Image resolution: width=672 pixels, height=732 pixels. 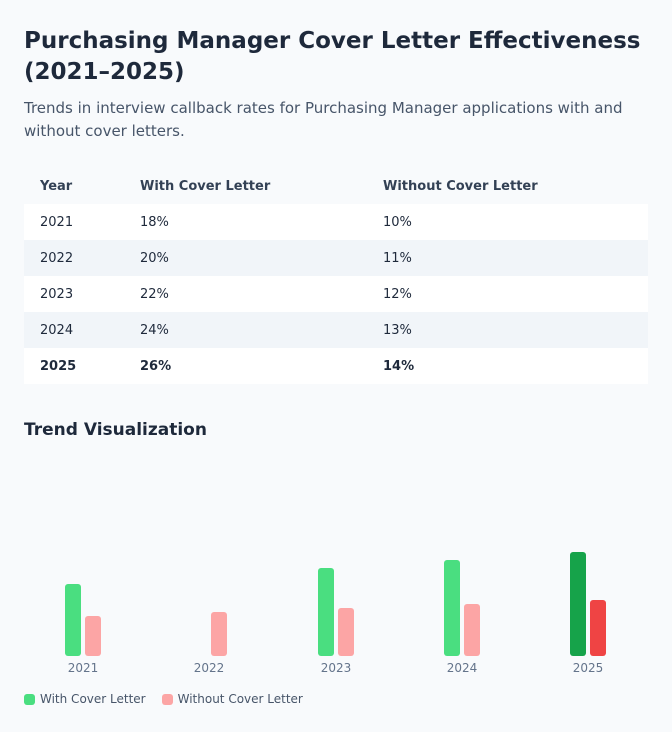 What do you see at coordinates (240, 699) in the screenshot?
I see `legend-label-without: Without Cover Letter` at bounding box center [240, 699].